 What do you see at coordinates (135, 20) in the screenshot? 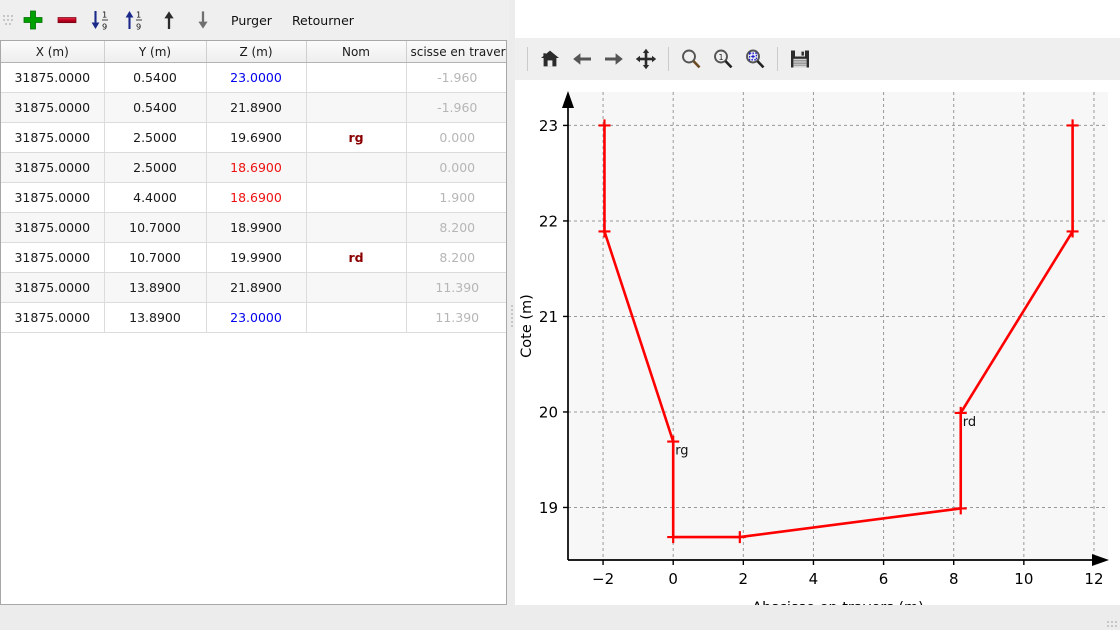
I see `sort-ascending-icon: 1 9` at bounding box center [135, 20].